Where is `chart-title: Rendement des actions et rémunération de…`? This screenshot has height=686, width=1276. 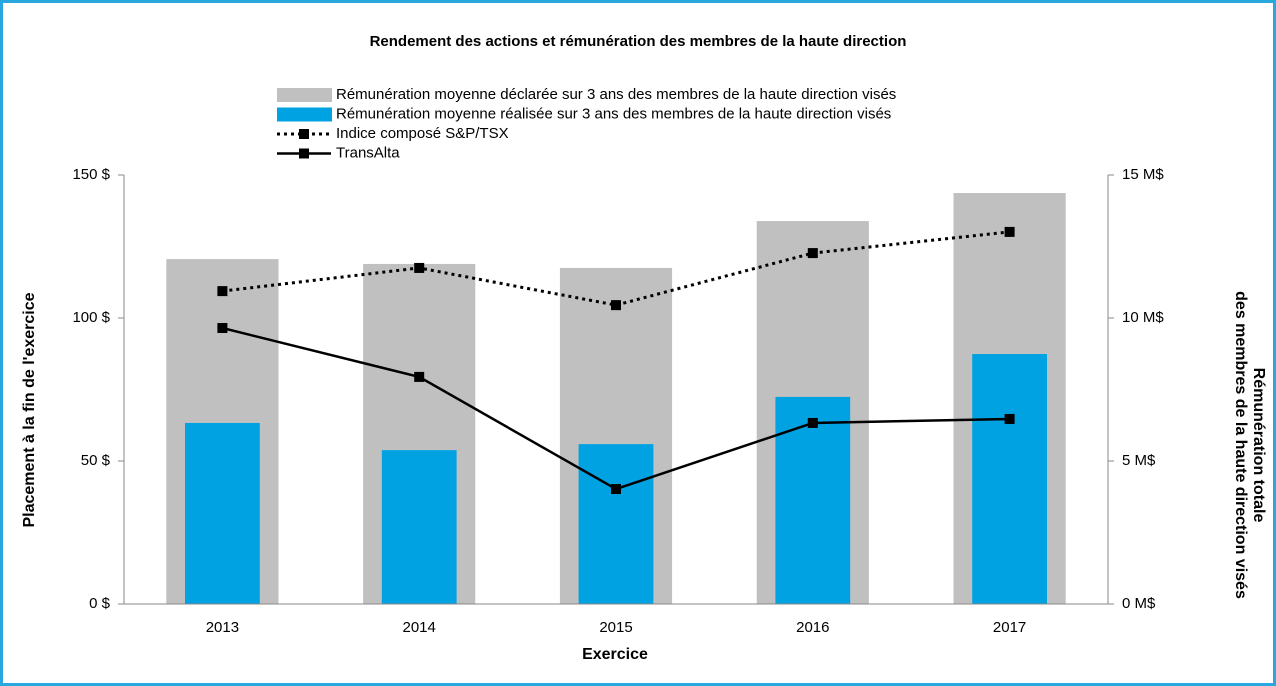
chart-title: Rendement des actions et rémunération de… is located at coordinates (638, 41).